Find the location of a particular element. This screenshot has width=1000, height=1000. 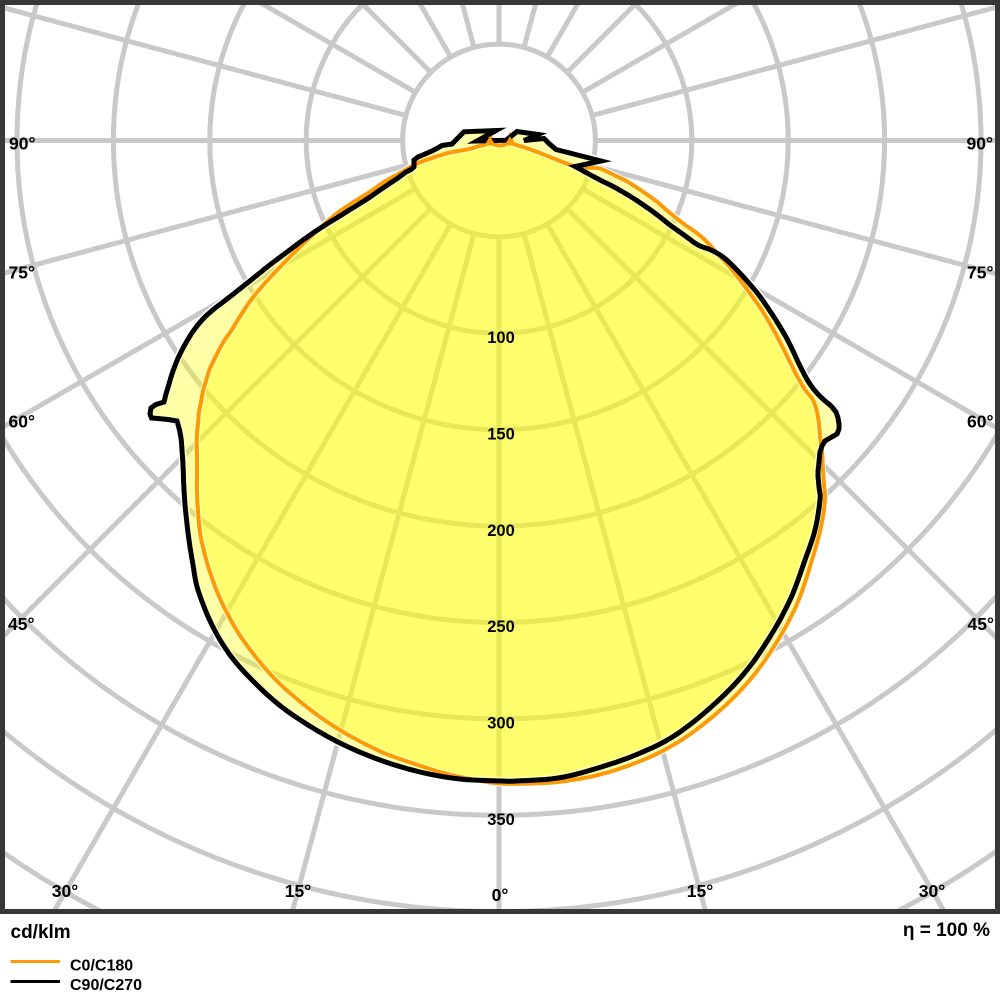

svg-text: 100 is located at coordinates (501, 338).